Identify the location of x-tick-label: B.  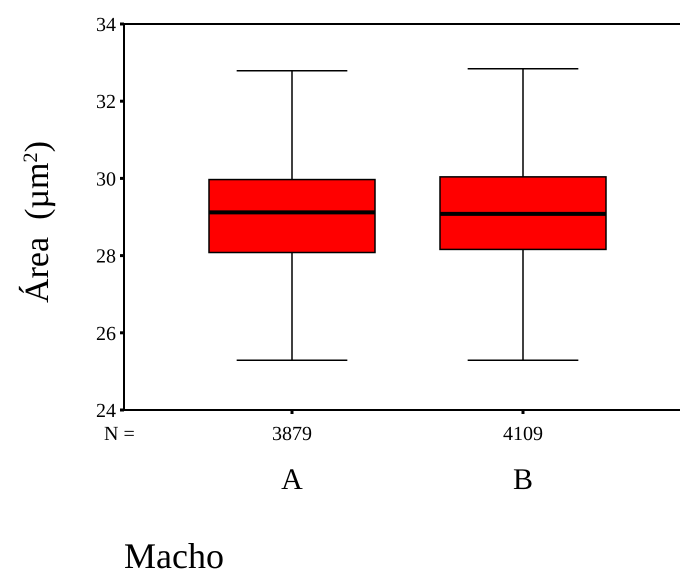
(523, 479).